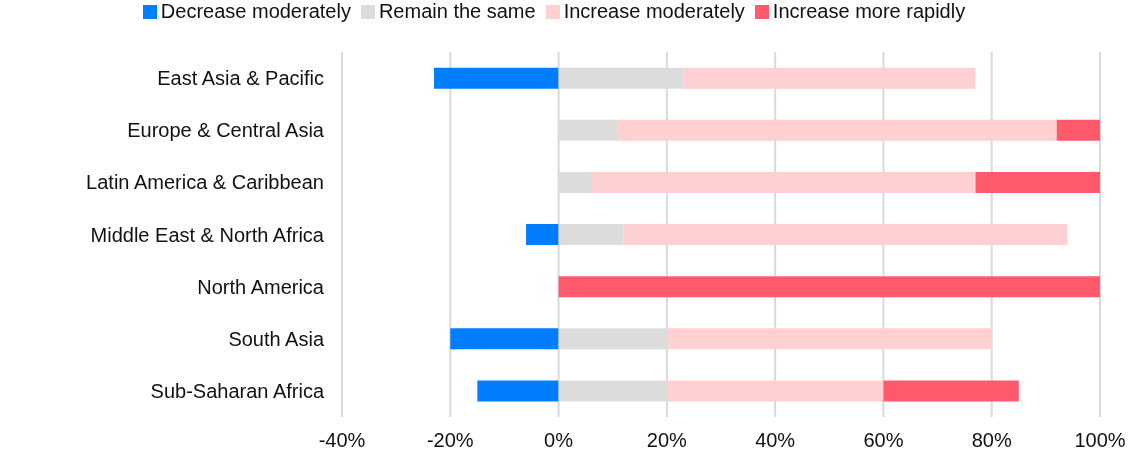  I want to click on x-tick-label: 80%, so click(991, 440).